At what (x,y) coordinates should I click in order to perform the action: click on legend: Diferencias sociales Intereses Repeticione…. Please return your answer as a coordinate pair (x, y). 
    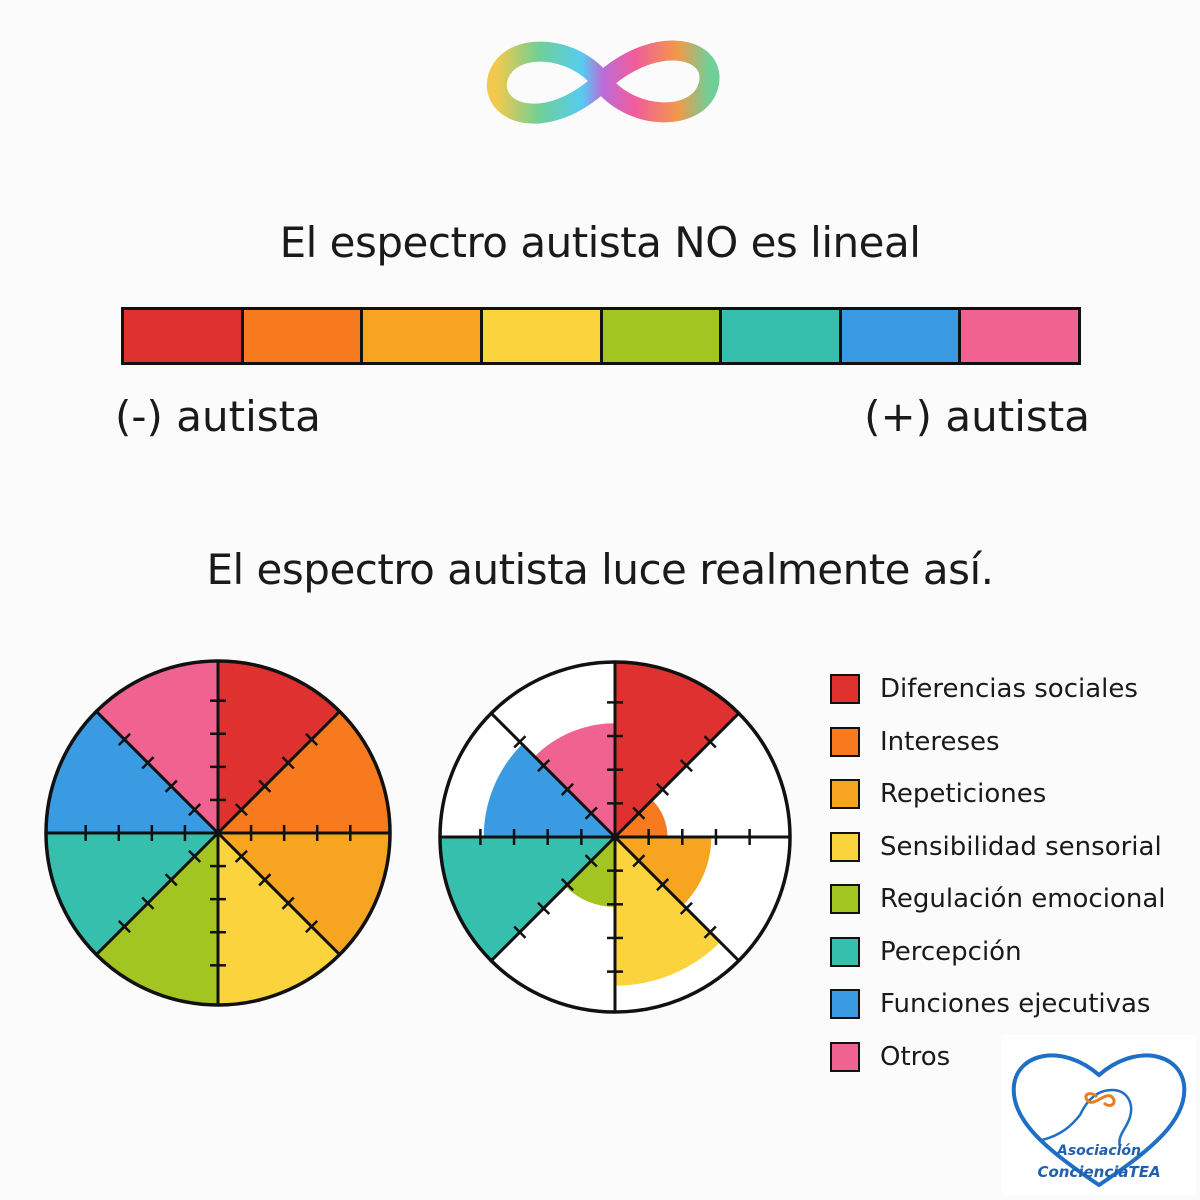
    Looking at the image, I should click on (1010, 873).